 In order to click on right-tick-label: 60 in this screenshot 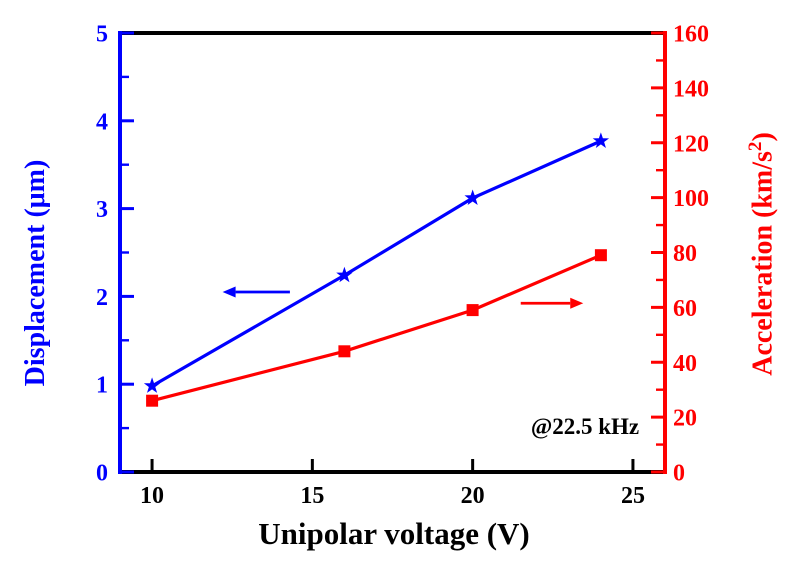, I will do `click(685, 309)`.